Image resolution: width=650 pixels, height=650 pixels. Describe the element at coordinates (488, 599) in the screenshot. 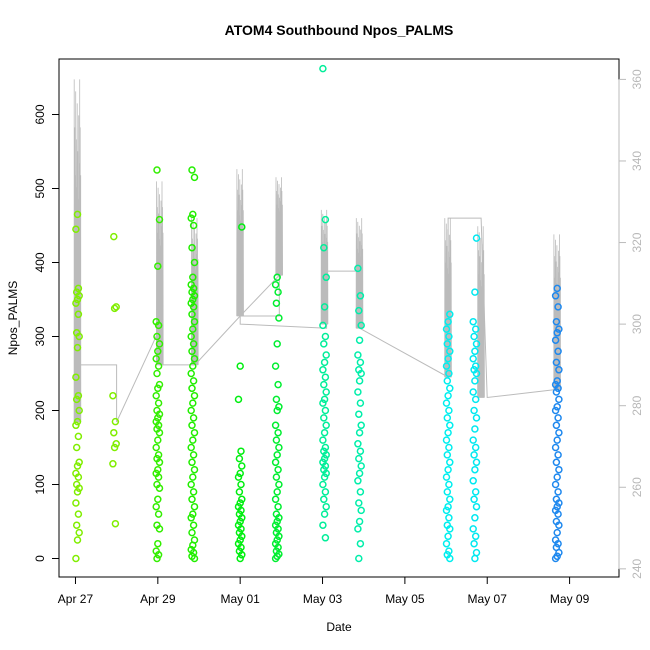

I see `x-tick-label: May 07` at that location.